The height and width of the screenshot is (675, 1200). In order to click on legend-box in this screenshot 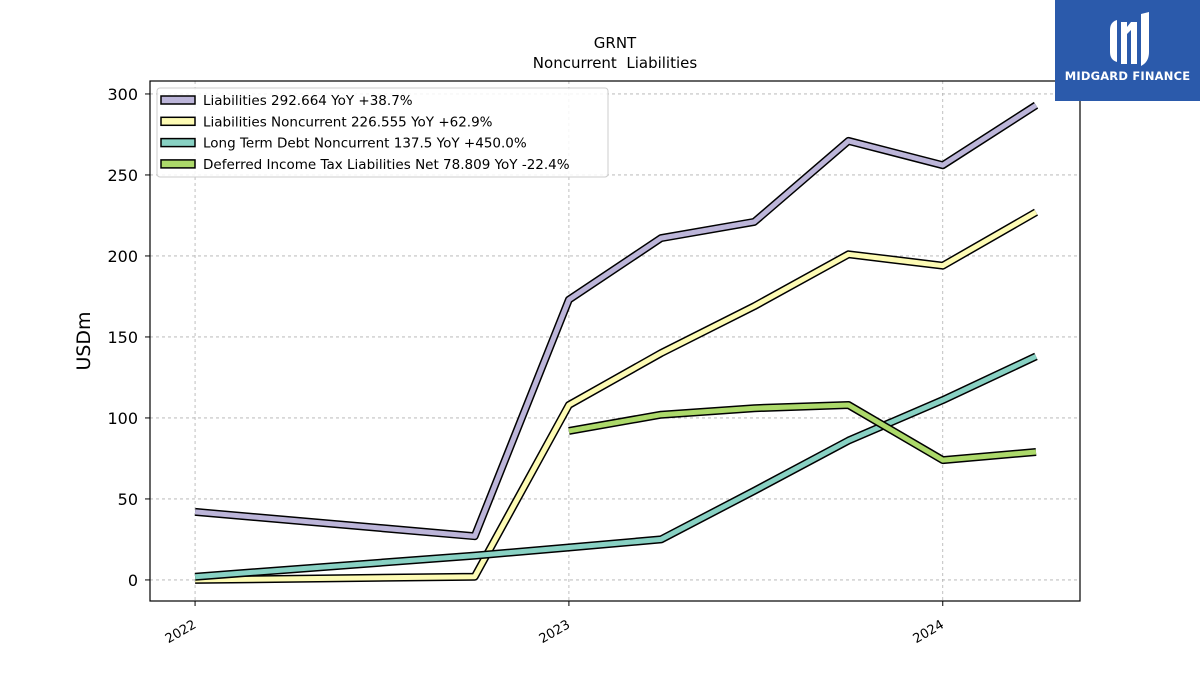, I will do `click(382, 132)`.